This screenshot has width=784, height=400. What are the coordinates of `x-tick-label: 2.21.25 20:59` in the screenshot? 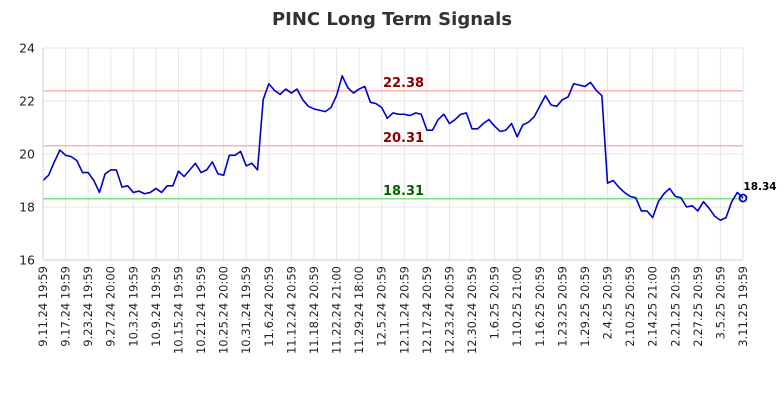 It's located at (675, 306).